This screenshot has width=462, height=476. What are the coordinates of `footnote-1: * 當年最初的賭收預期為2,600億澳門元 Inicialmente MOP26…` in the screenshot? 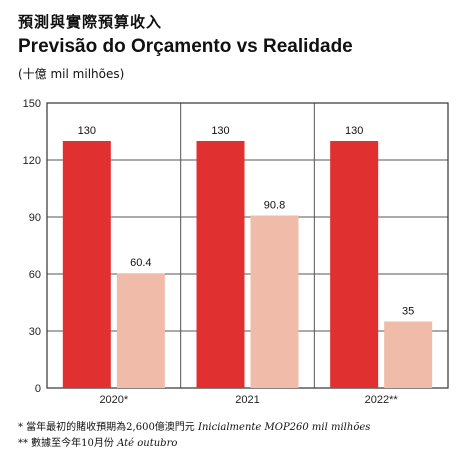 It's located at (194, 428).